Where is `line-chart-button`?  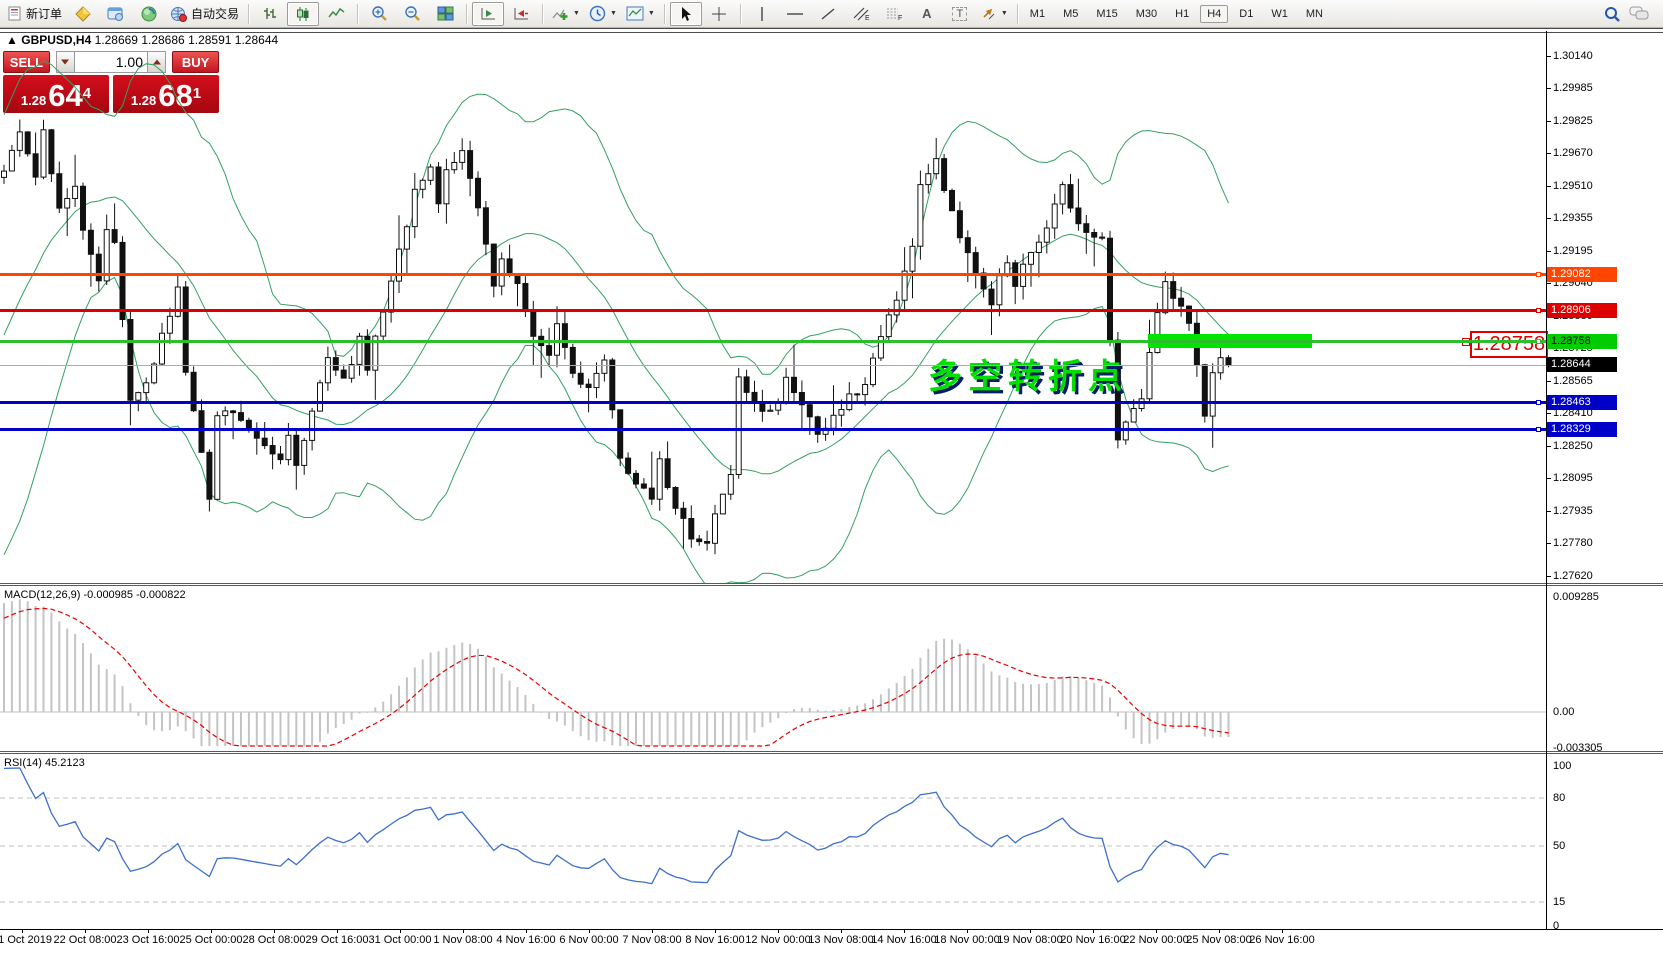 line-chart-button is located at coordinates (336, 14).